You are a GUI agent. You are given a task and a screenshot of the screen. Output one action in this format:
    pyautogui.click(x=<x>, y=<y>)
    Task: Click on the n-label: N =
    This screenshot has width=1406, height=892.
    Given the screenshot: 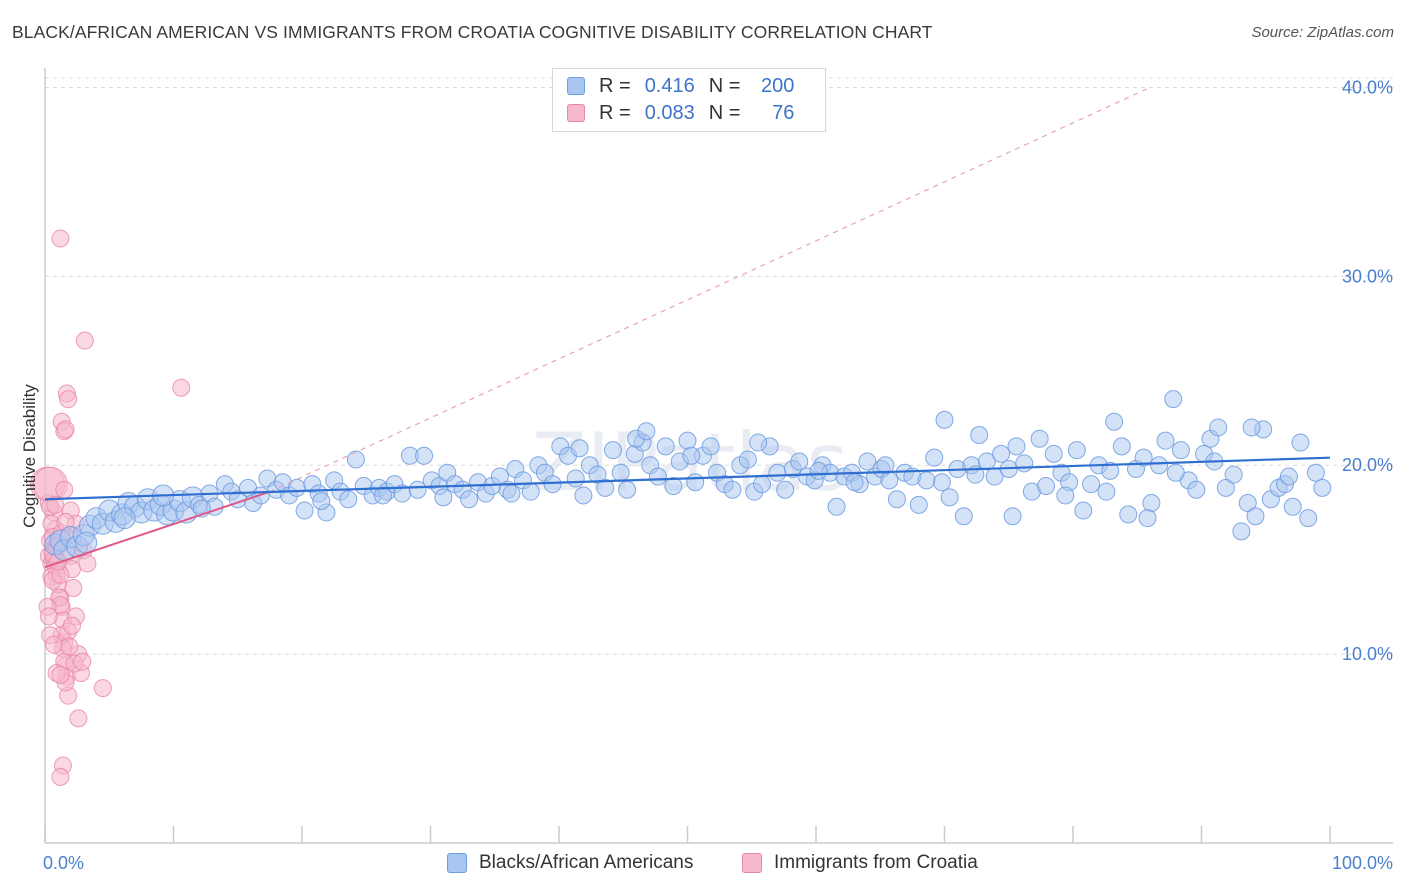 What is the action you would take?
    pyautogui.click(x=724, y=85)
    